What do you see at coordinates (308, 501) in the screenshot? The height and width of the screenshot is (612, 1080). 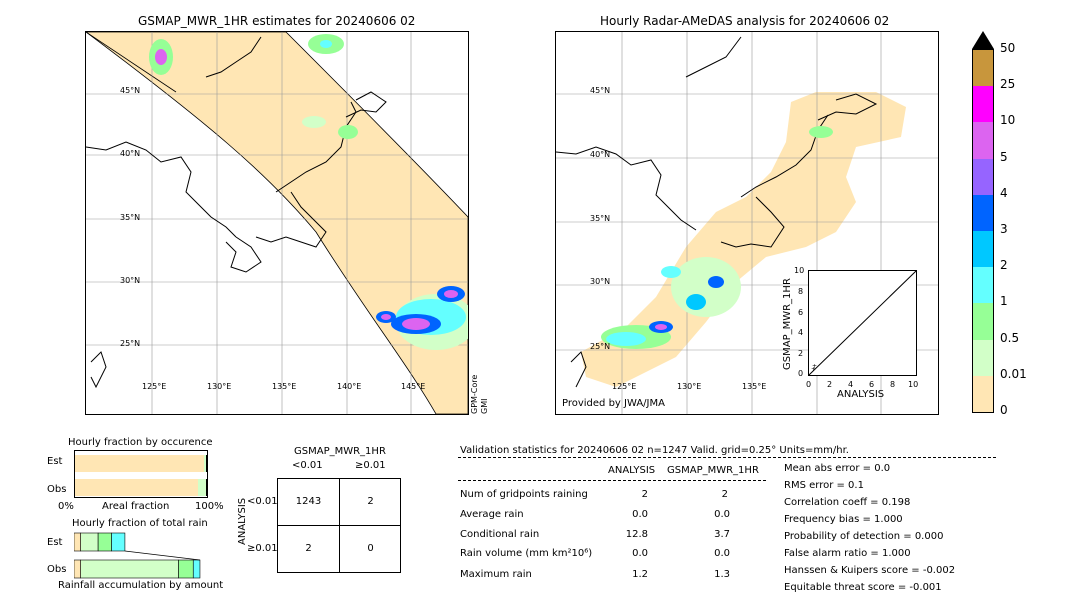 I see `contingency-cell-00: 1243` at bounding box center [308, 501].